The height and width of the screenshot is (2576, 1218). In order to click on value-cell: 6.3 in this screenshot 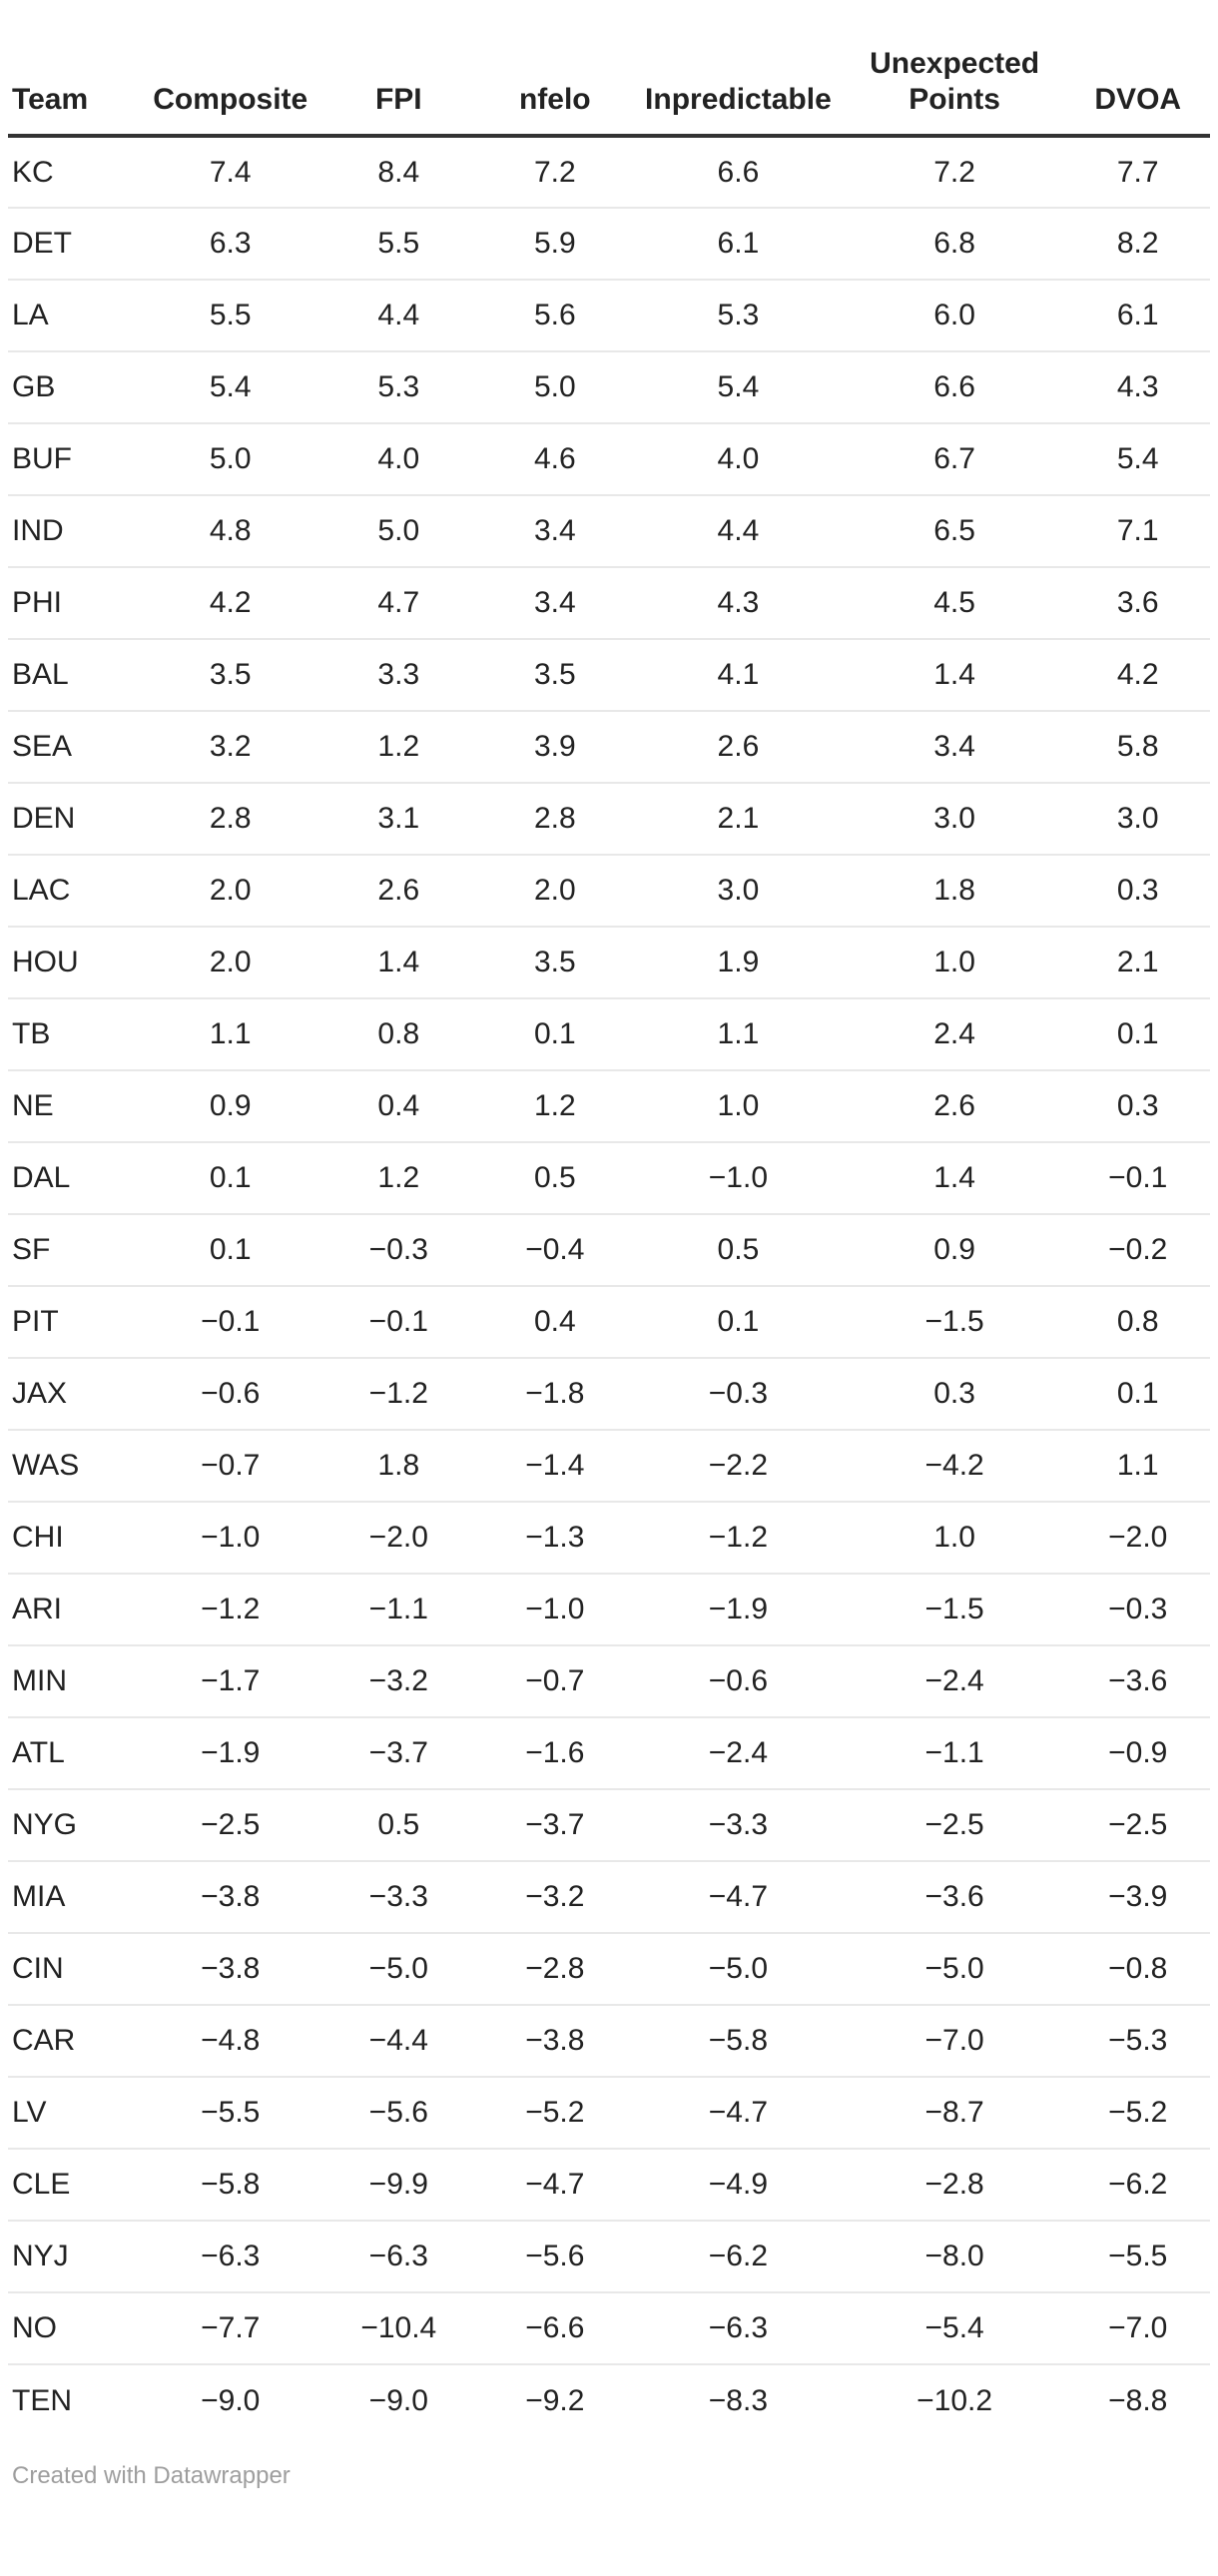, I will do `click(231, 244)`.